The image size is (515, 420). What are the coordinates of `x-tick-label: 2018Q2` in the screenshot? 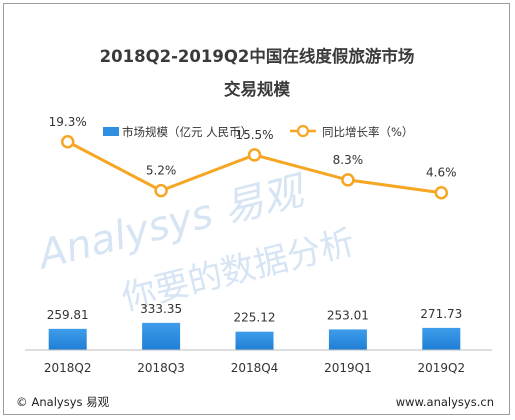 It's located at (68, 368).